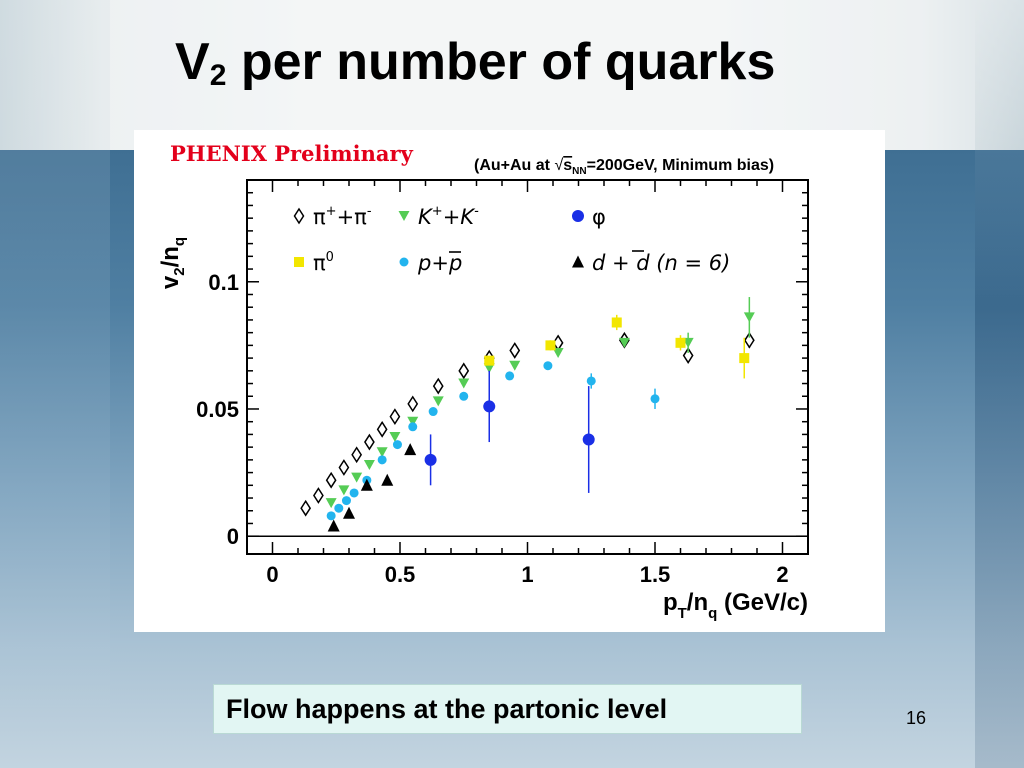 The width and height of the screenshot is (1024, 768). I want to click on legend-item-p: p+p, so click(430, 263).